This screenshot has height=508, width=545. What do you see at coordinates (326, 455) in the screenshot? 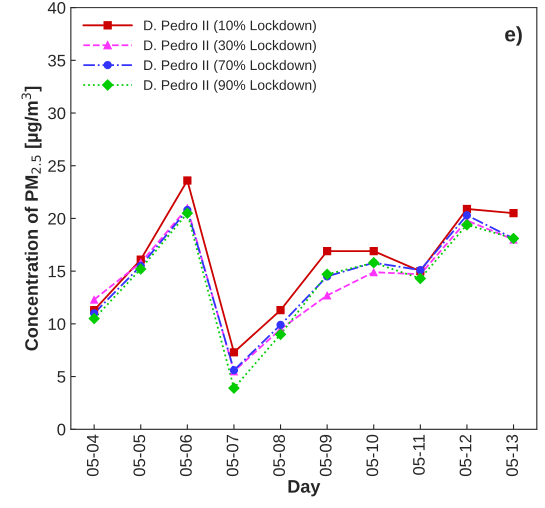
I see `x-tick-label: 05-09` at bounding box center [326, 455].